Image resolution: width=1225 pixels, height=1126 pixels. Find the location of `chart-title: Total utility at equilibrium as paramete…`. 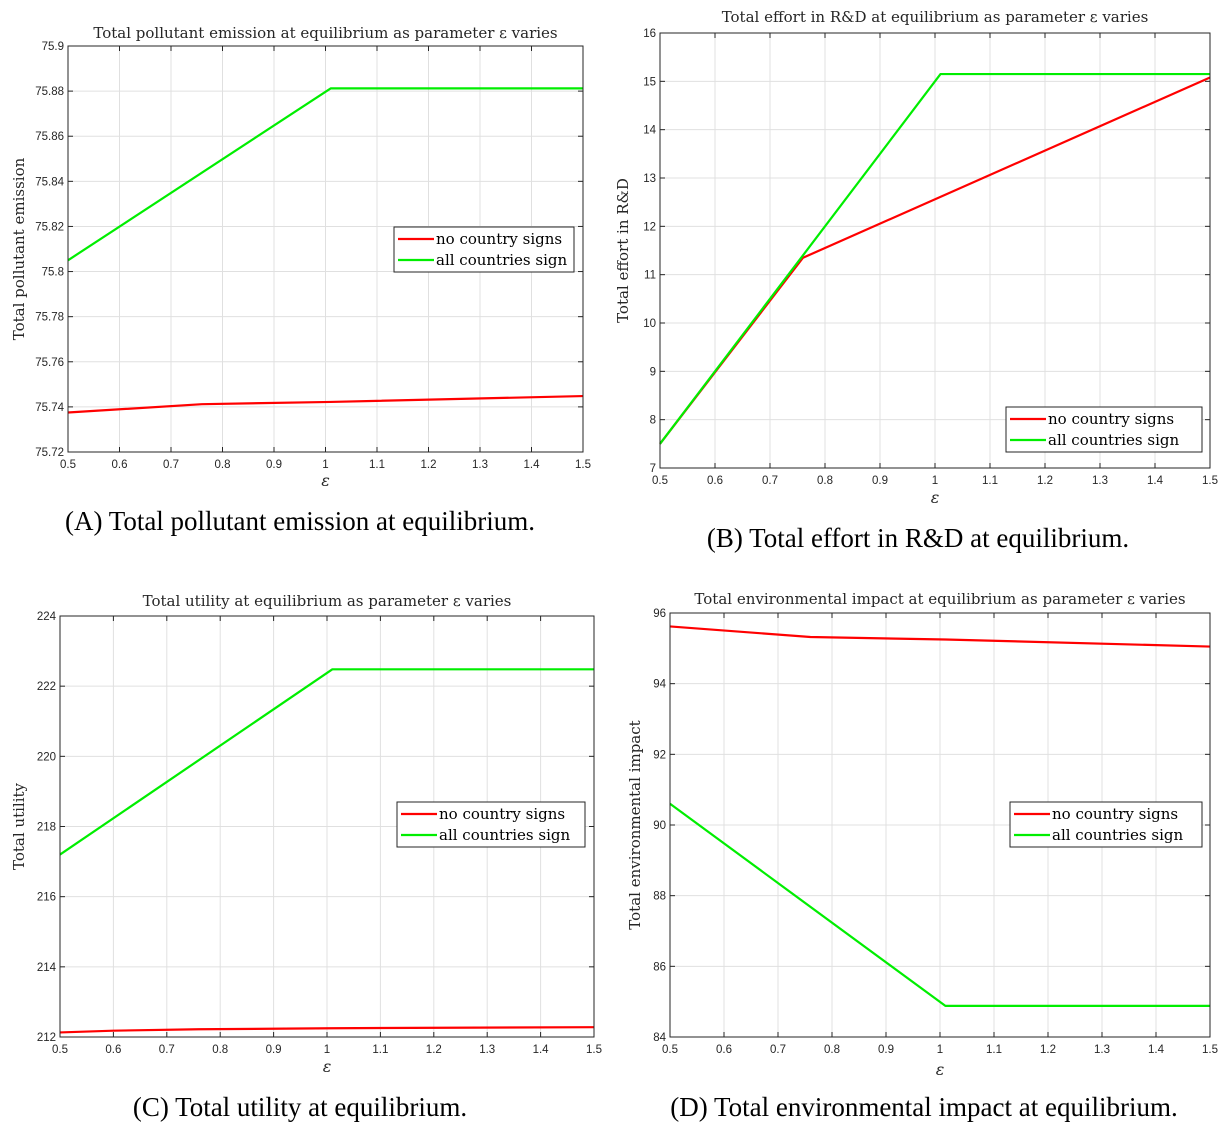

chart-title: Total utility at equilibrium as paramete… is located at coordinates (327, 601).